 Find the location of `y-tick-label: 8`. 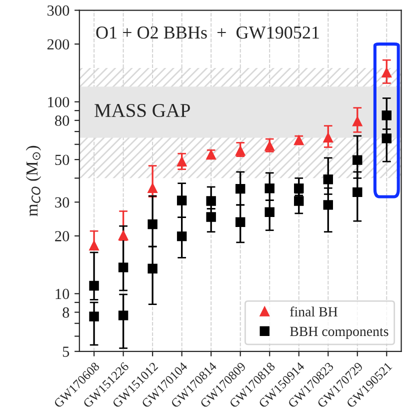

y-tick-label: 8 is located at coordinates (66, 312).